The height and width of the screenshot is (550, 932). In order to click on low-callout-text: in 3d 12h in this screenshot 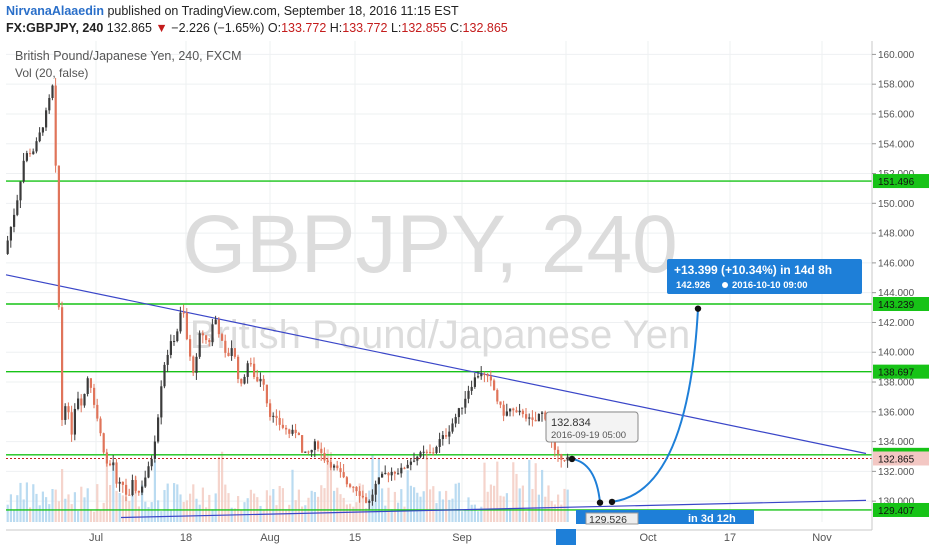, I will do `click(712, 519)`.